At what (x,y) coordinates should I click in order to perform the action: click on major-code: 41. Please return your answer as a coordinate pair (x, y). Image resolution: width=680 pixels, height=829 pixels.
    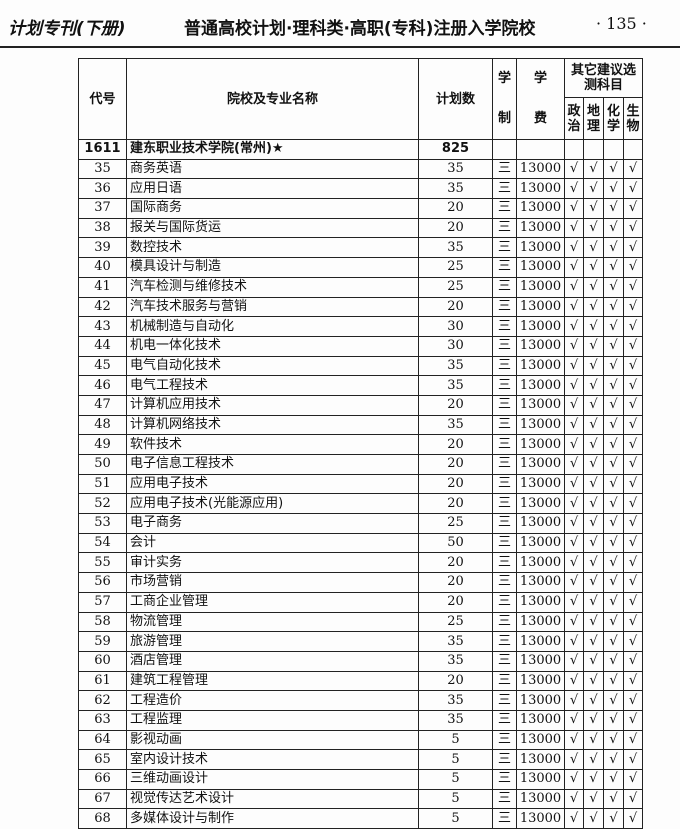
    Looking at the image, I should click on (102, 287).